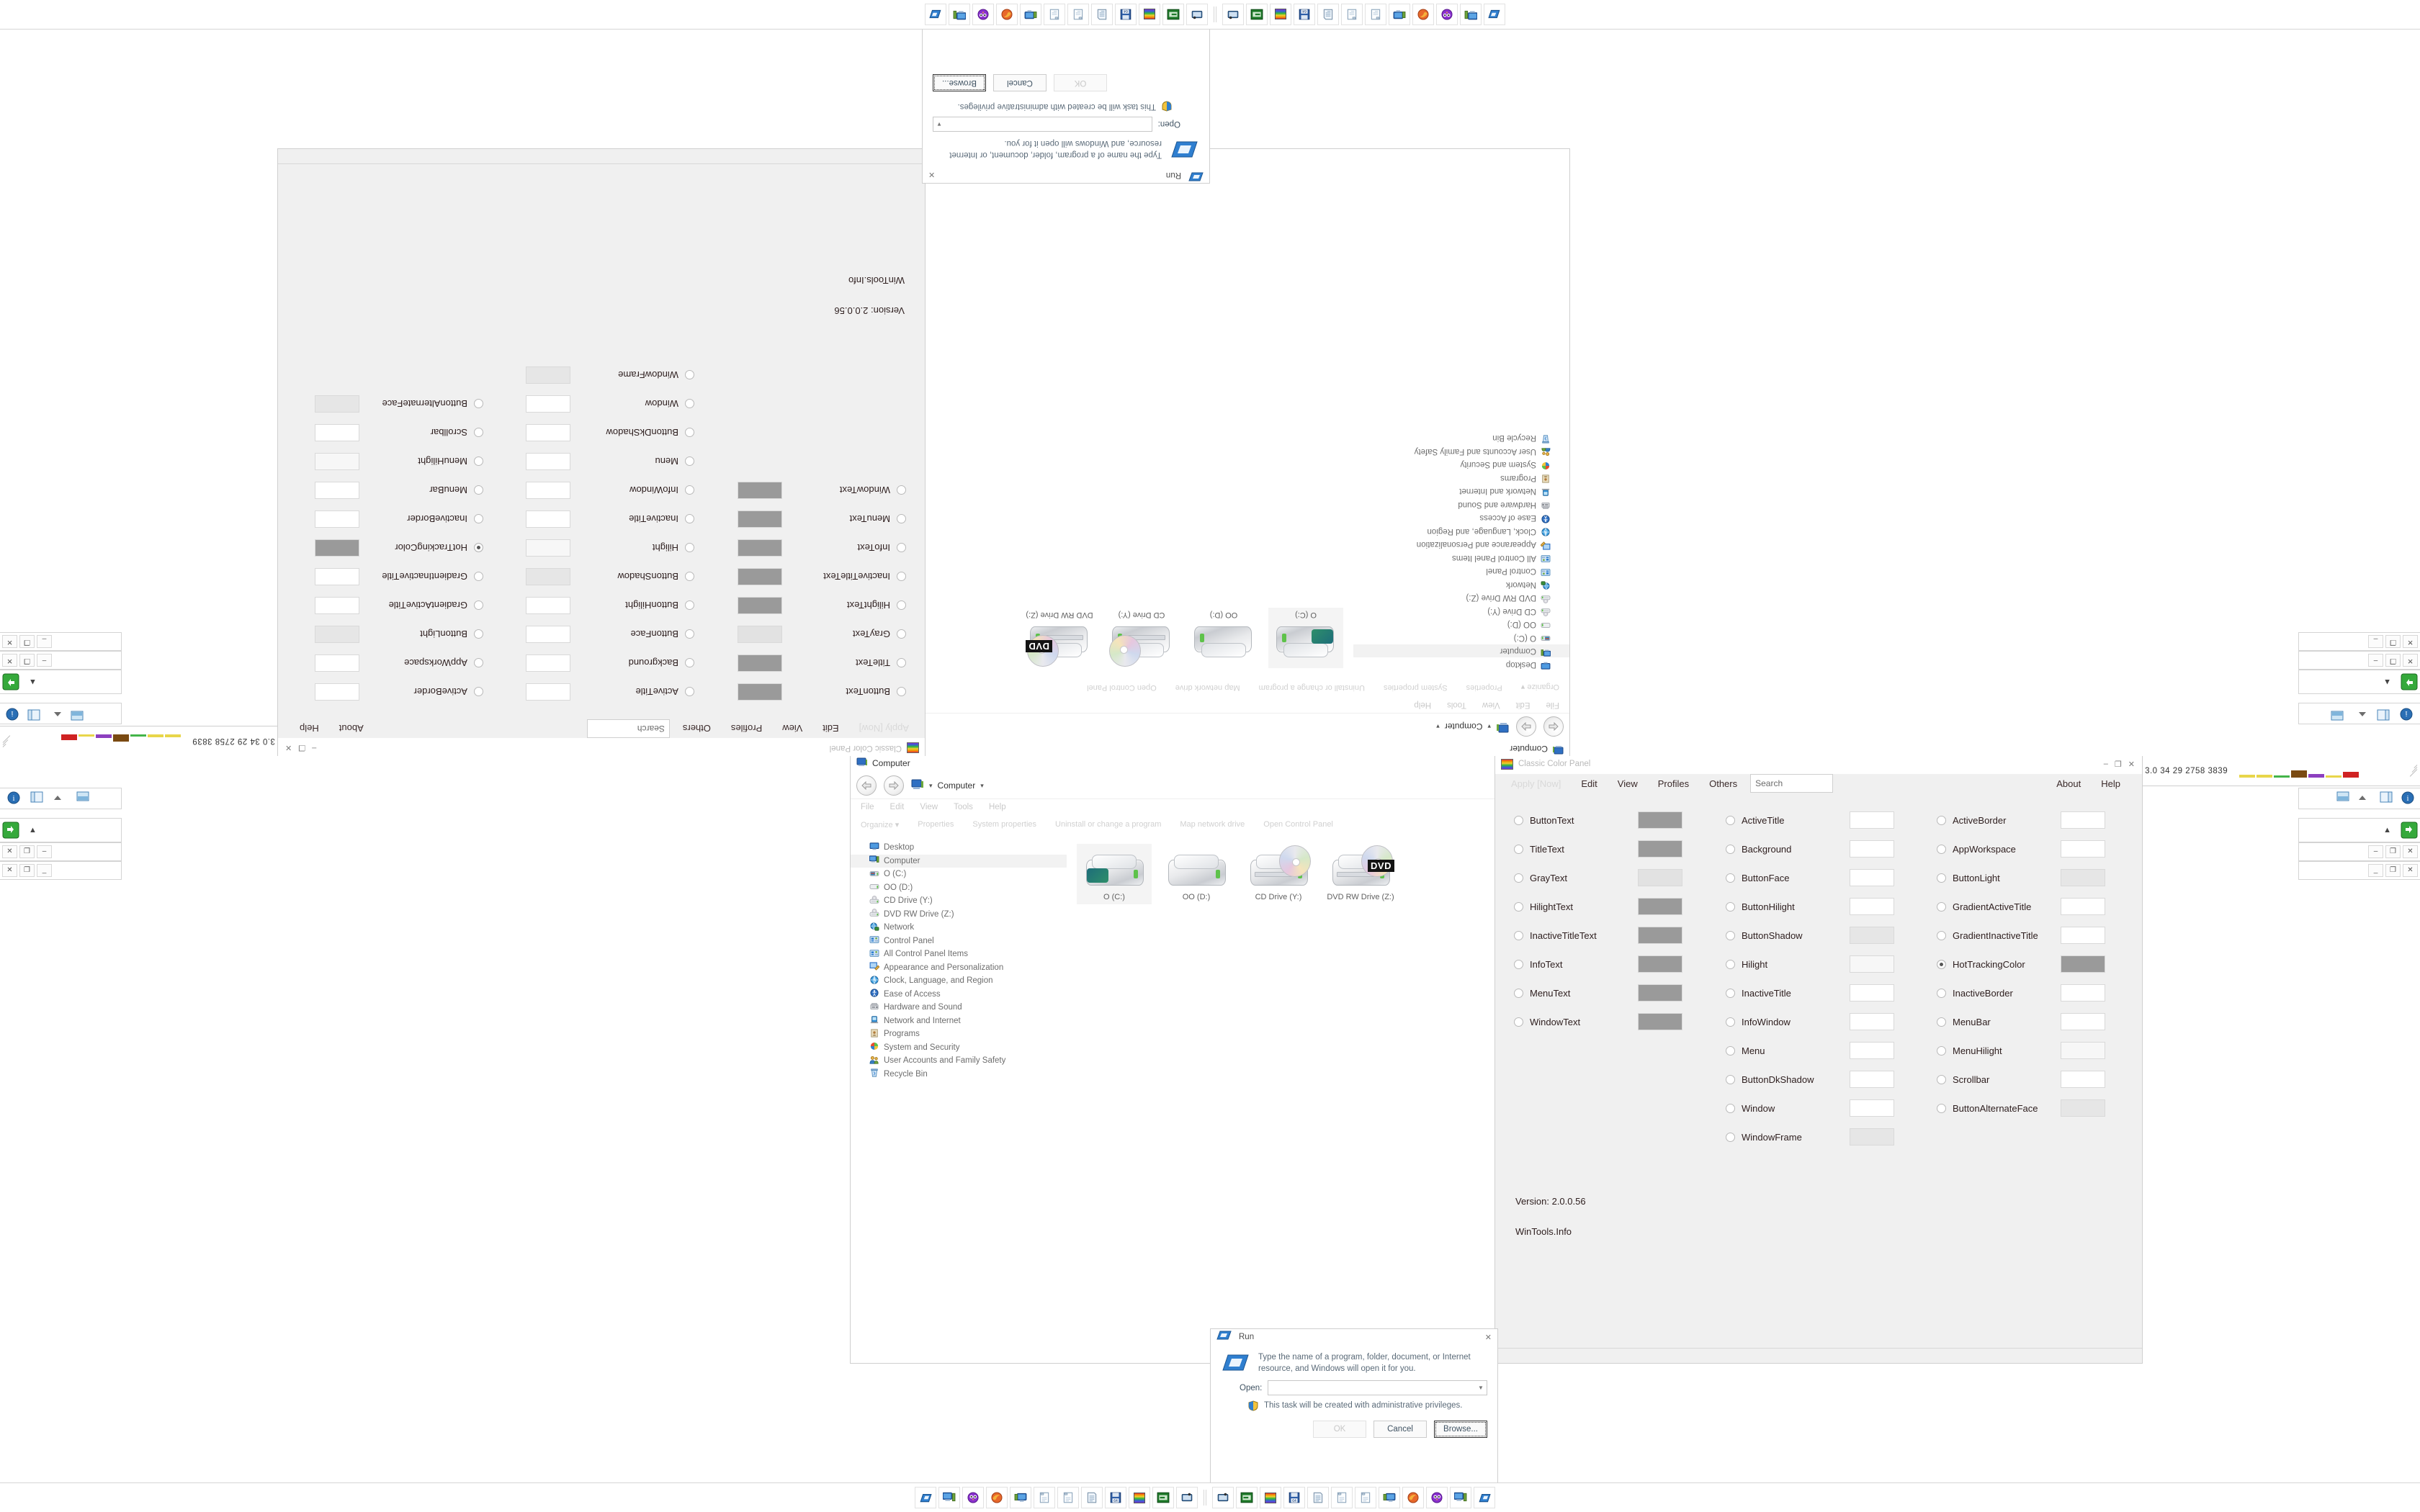 This screenshot has width=2420, height=1512. Describe the element at coordinates (61, 713) in the screenshot. I see `tray-bar-right: i` at that location.